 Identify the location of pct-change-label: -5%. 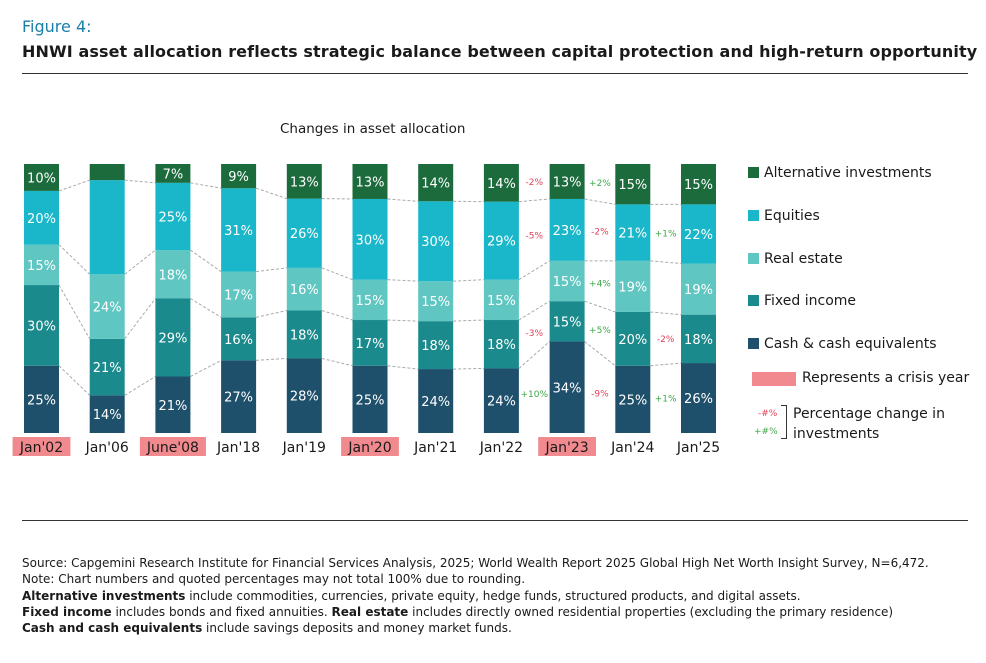
(534, 236).